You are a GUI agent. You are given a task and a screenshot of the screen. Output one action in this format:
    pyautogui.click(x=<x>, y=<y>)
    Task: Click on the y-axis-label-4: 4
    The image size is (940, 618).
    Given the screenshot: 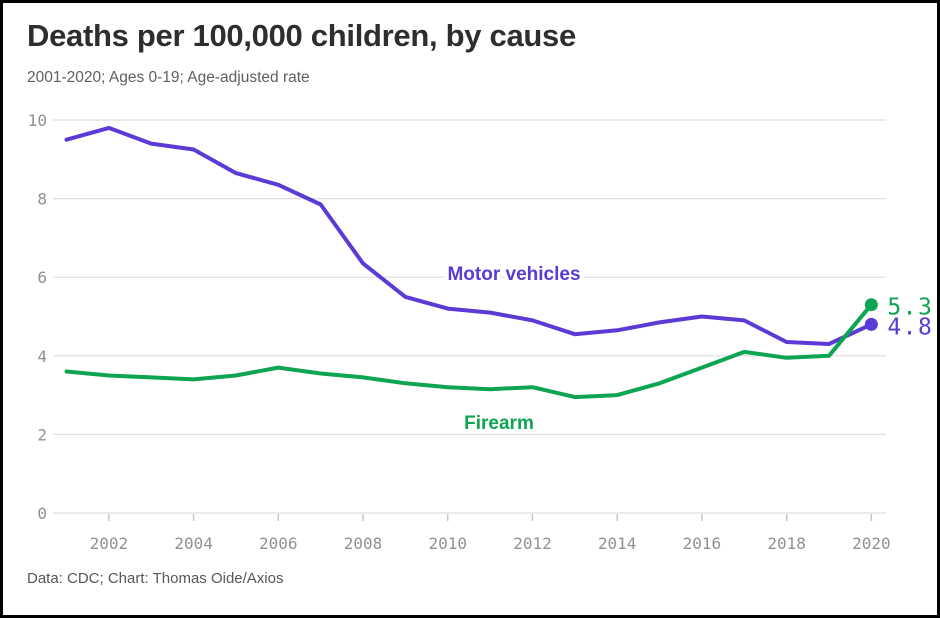 What is the action you would take?
    pyautogui.click(x=42, y=356)
    